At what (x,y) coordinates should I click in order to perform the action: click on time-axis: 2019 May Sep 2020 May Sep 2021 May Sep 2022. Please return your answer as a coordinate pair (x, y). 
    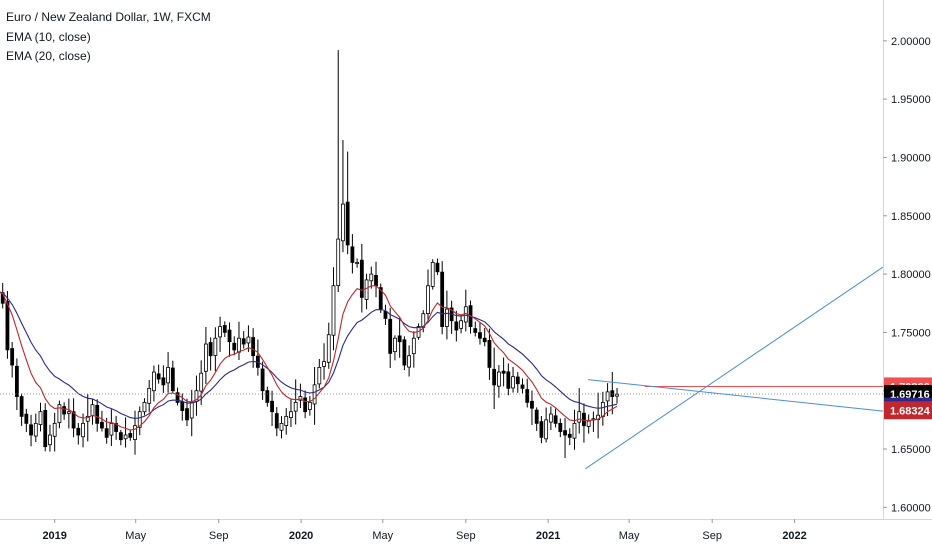
    Looking at the image, I should click on (424, 530).